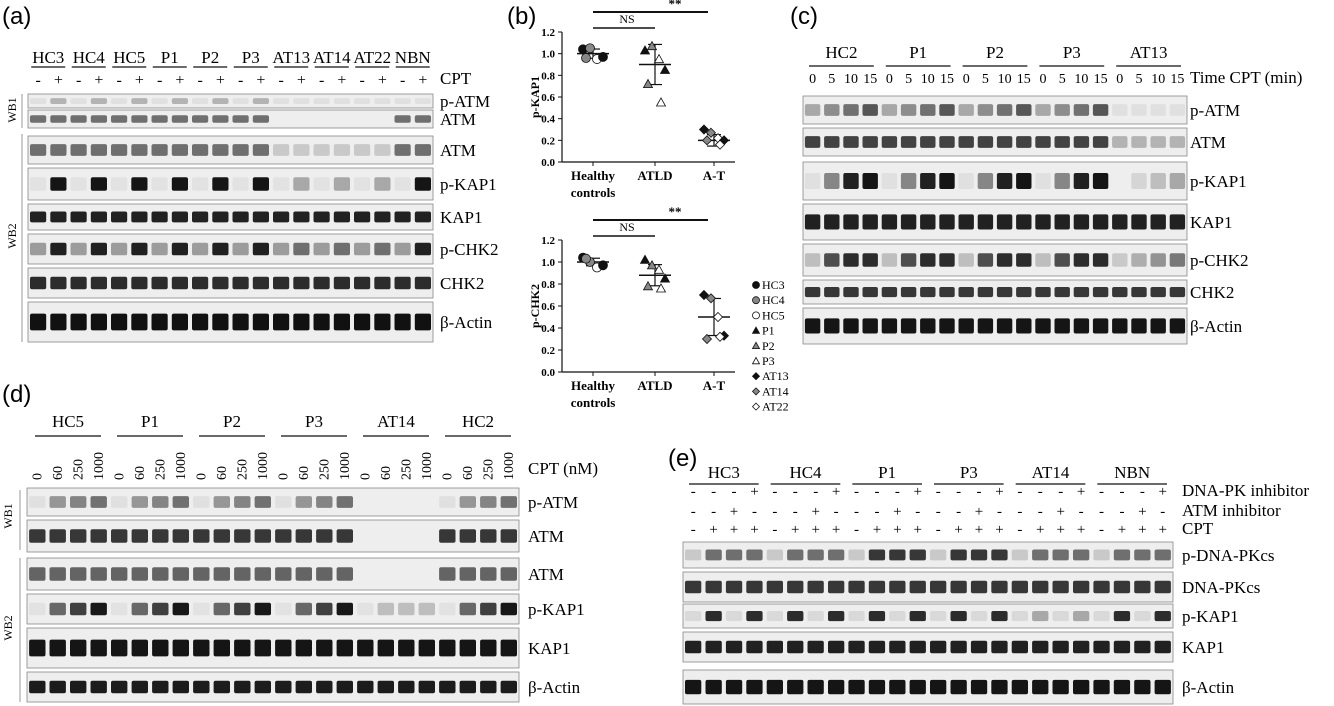 This screenshot has height=706, width=1334. I want to click on blot-label: p-ATM, so click(553, 502).